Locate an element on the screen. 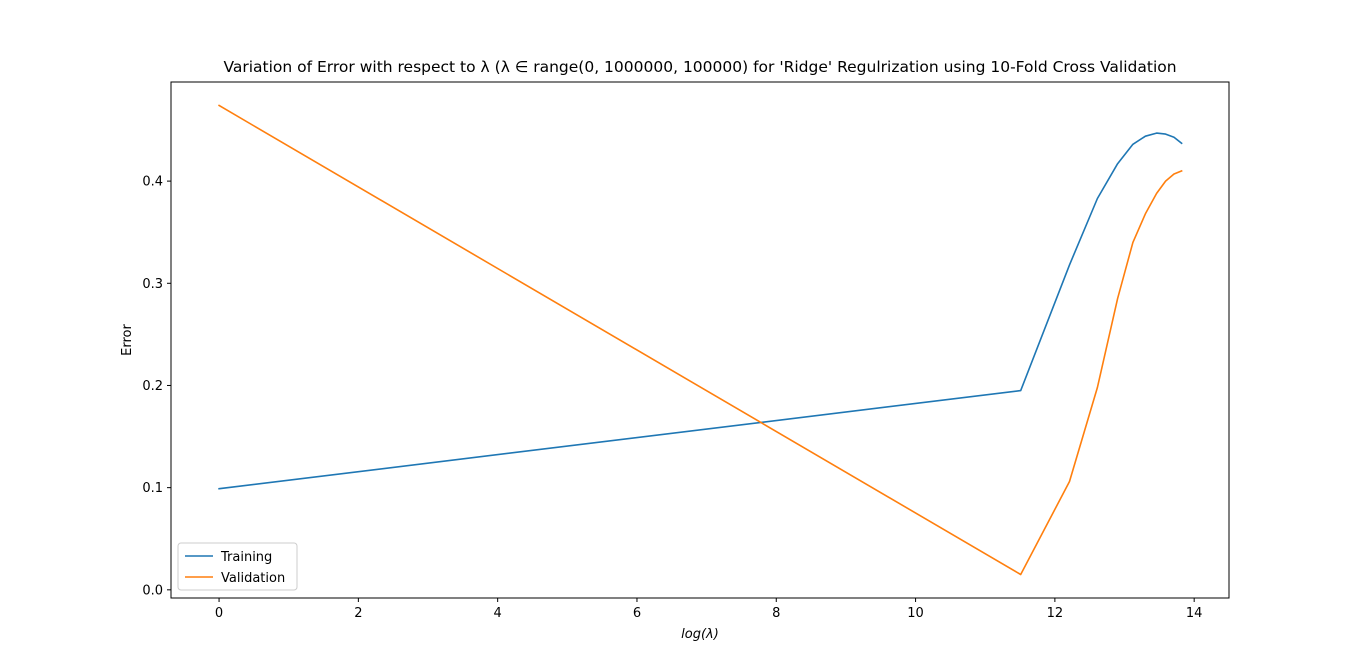 The image size is (1366, 671). legend-label-validation: Validation is located at coordinates (253, 578).